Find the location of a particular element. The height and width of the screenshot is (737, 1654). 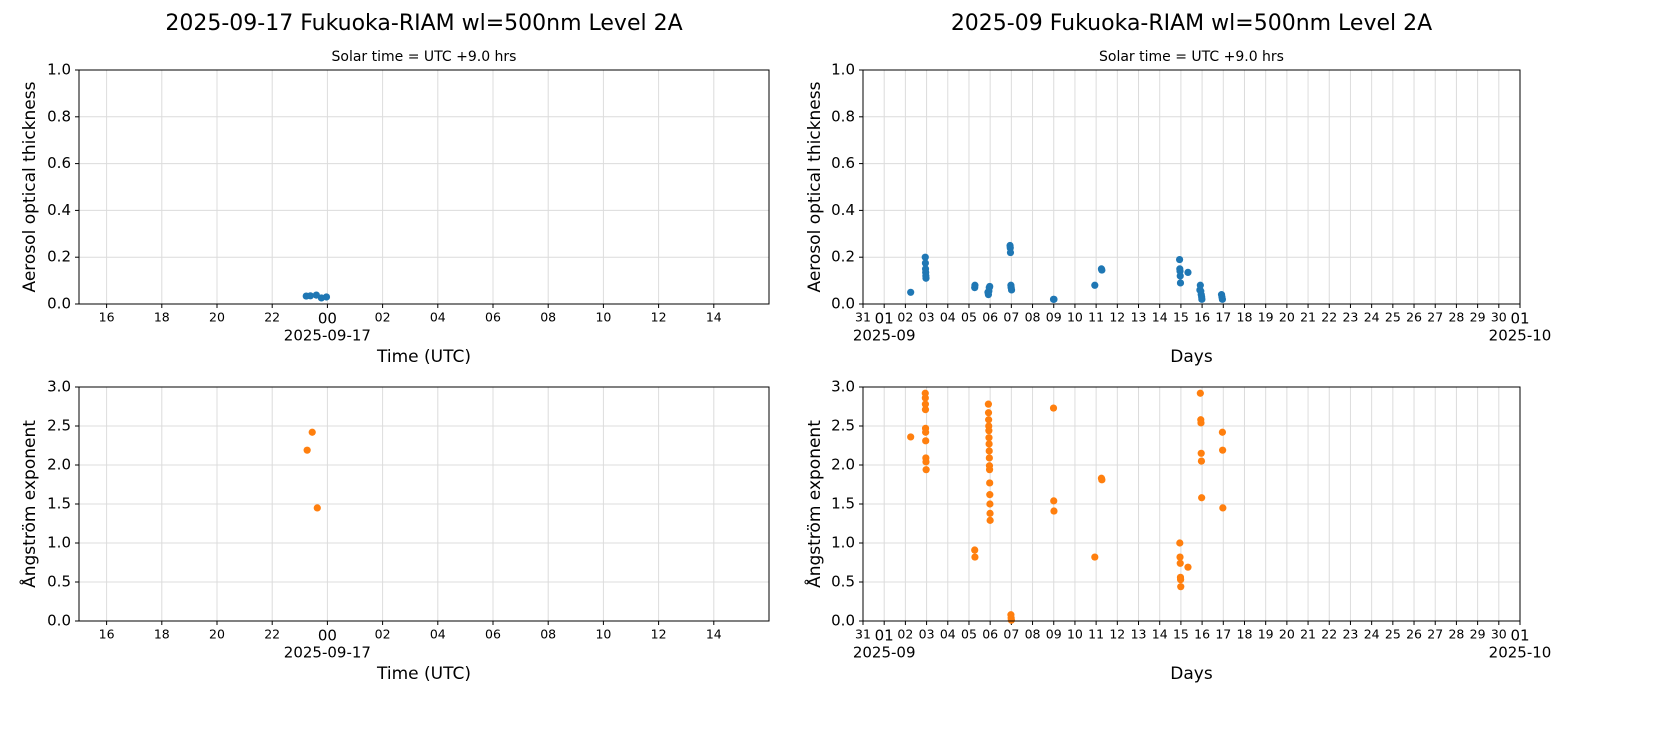

x-tick-label: 13 is located at coordinates (1139, 317).